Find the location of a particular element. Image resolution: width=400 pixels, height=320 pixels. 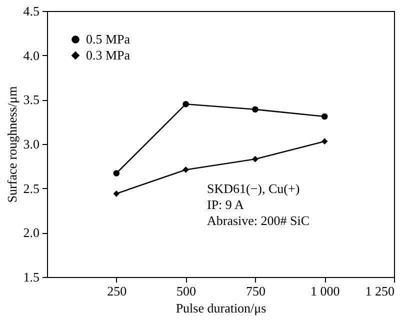

y-tick-label: 3.5 is located at coordinates (31, 100).